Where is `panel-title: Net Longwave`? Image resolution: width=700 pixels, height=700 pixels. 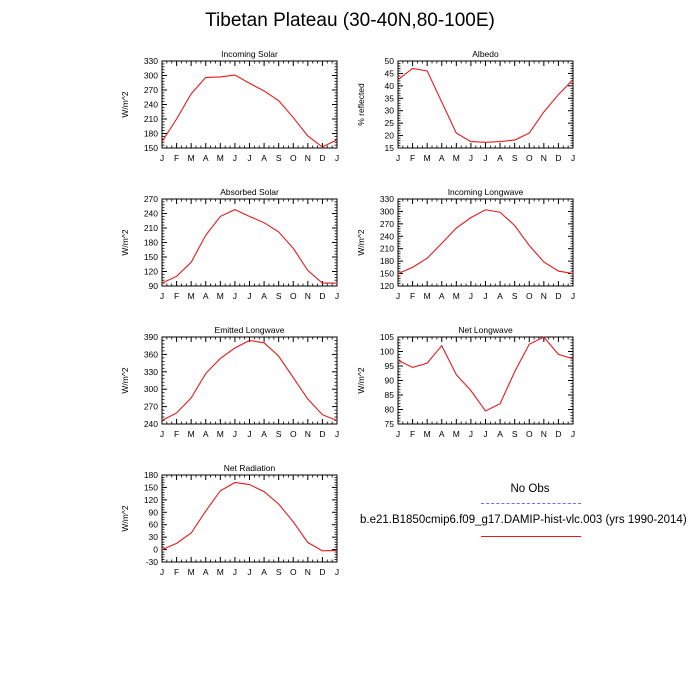 panel-title: Net Longwave is located at coordinates (485, 330).